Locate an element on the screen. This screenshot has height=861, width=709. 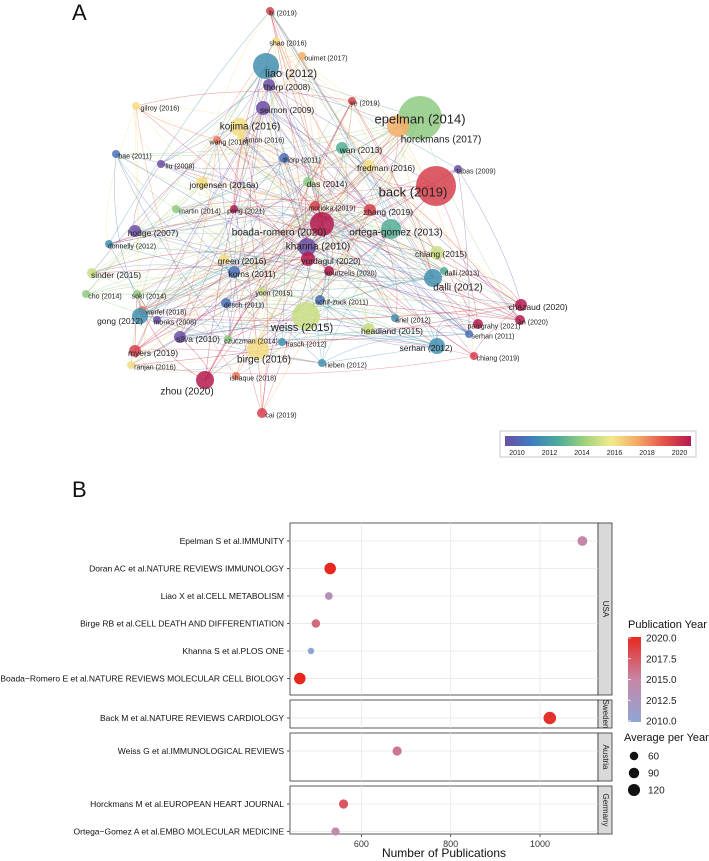
network-node-label: soki (2014) is located at coordinates (149, 296).